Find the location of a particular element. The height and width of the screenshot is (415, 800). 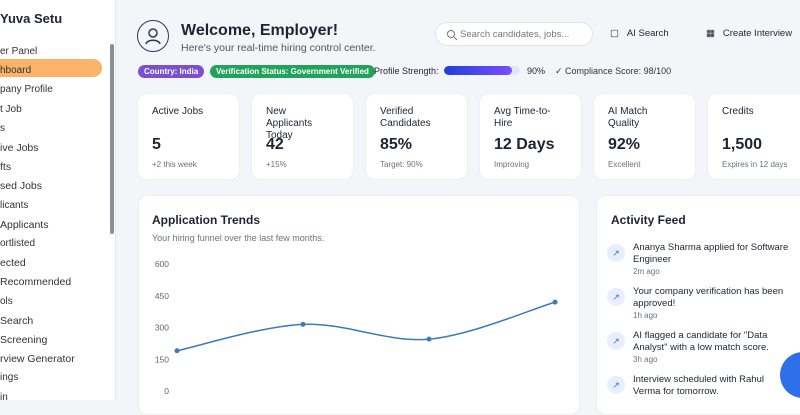

y-tick-label: 150 is located at coordinates (162, 359).